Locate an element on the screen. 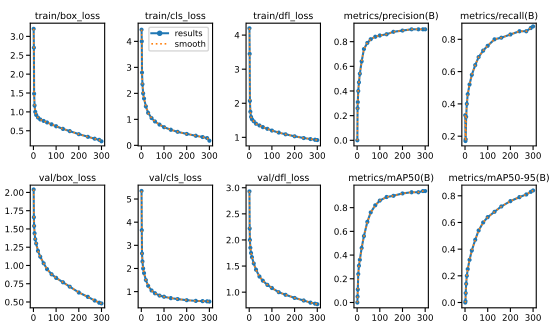 Image resolution: width=550 pixels, height=331 pixels. chart-title: metrics/mAP50-95(B) is located at coordinates (499, 178).